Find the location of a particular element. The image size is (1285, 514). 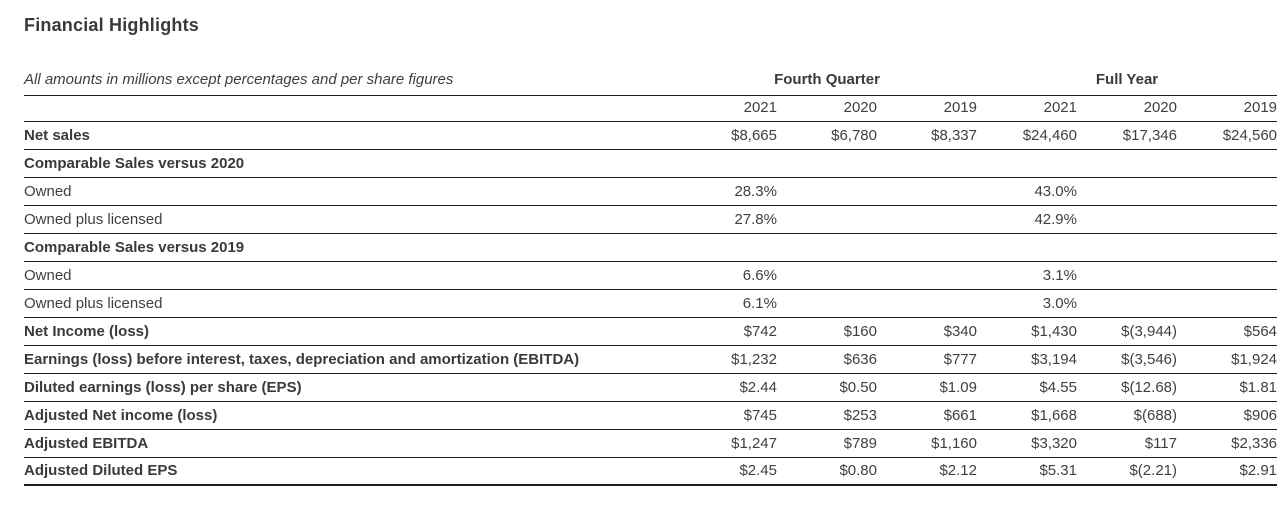

table-row: Comparable Sales versus 2019 is located at coordinates (651, 247).